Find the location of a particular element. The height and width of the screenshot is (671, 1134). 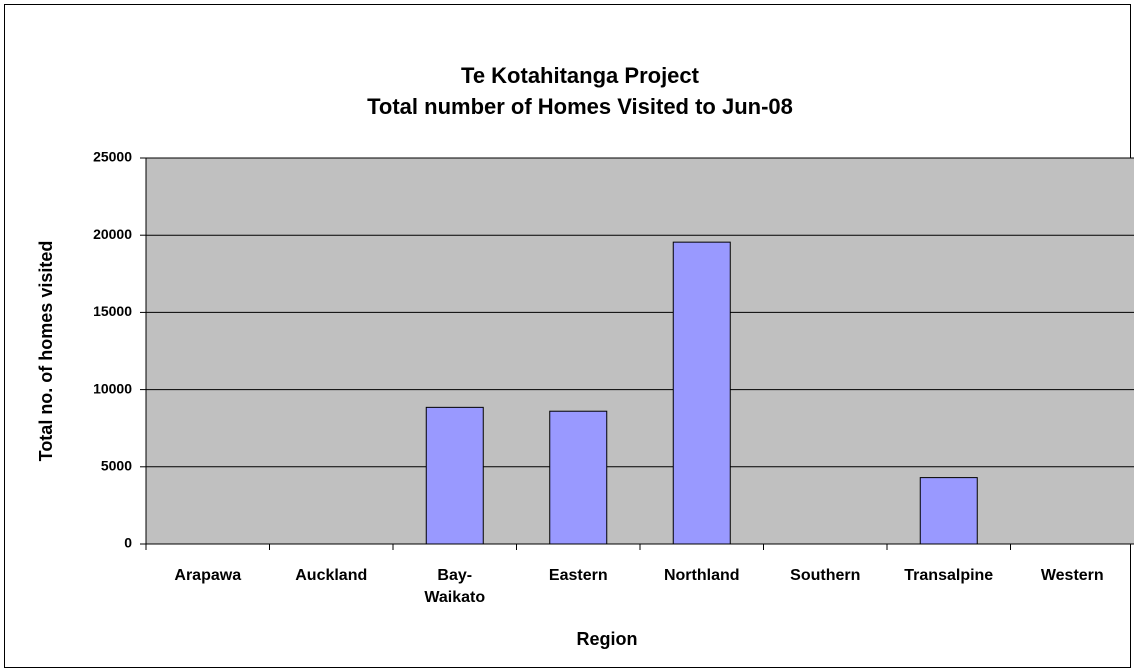

y-tick-label: 5000 is located at coordinates (116, 466).